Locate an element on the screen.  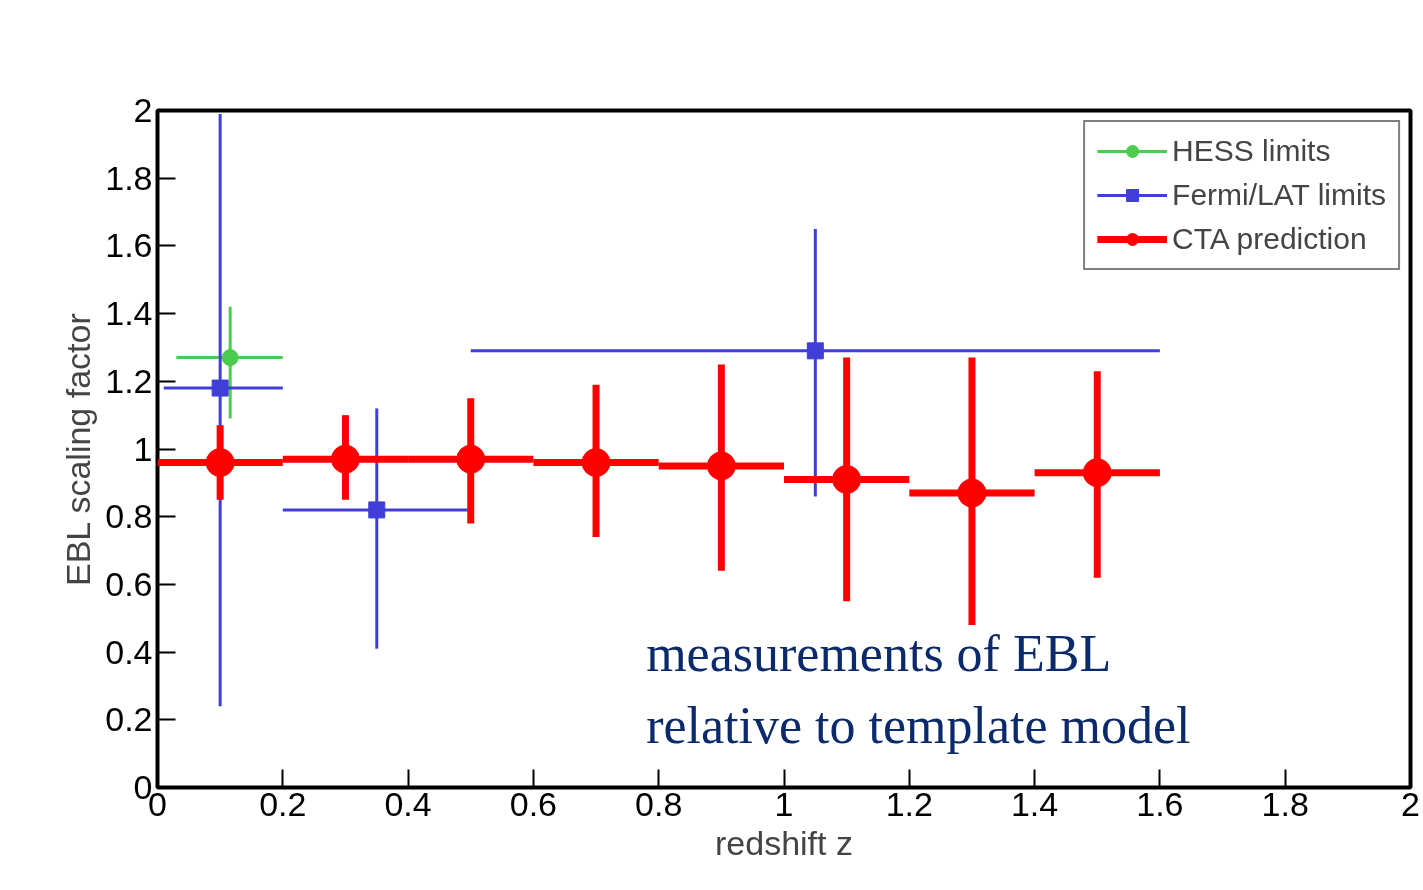
y-tick-label: 1.4 is located at coordinates (129, 313).